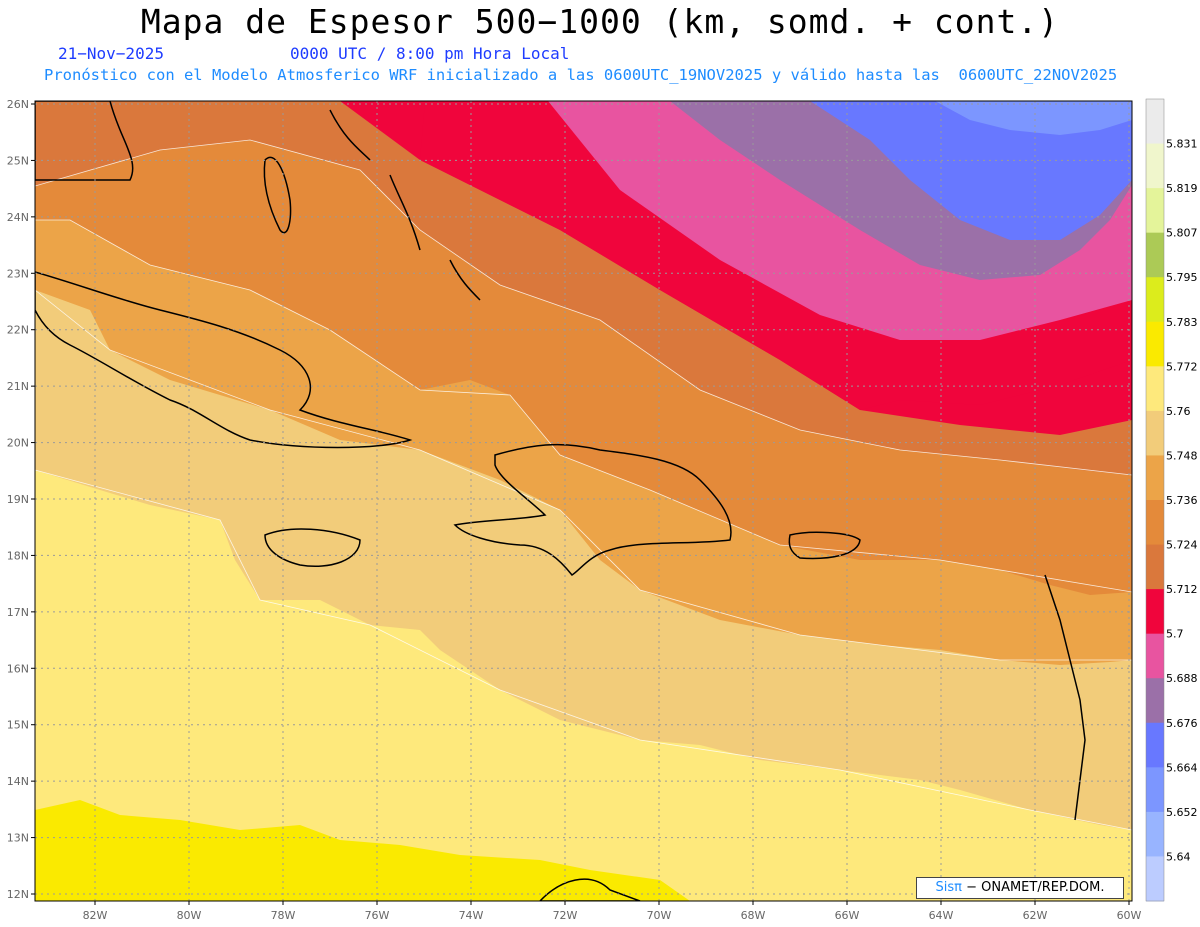 The width and height of the screenshot is (1200, 927). What do you see at coordinates (1182, 277) in the screenshot?
I see `colorbar-label: 5.795` at bounding box center [1182, 277].